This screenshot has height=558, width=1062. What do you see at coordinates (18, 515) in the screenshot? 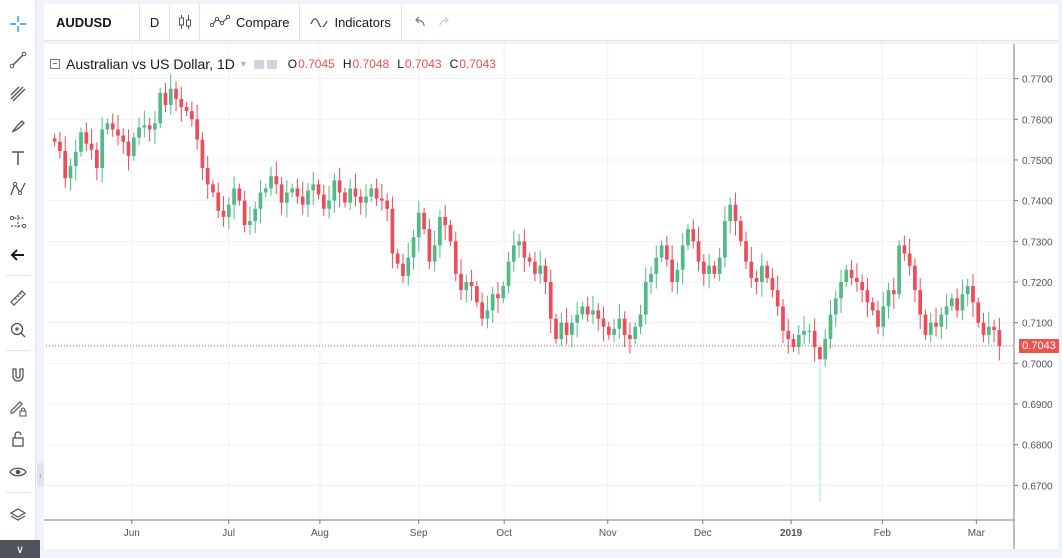
I see `layers-icon` at bounding box center [18, 515].